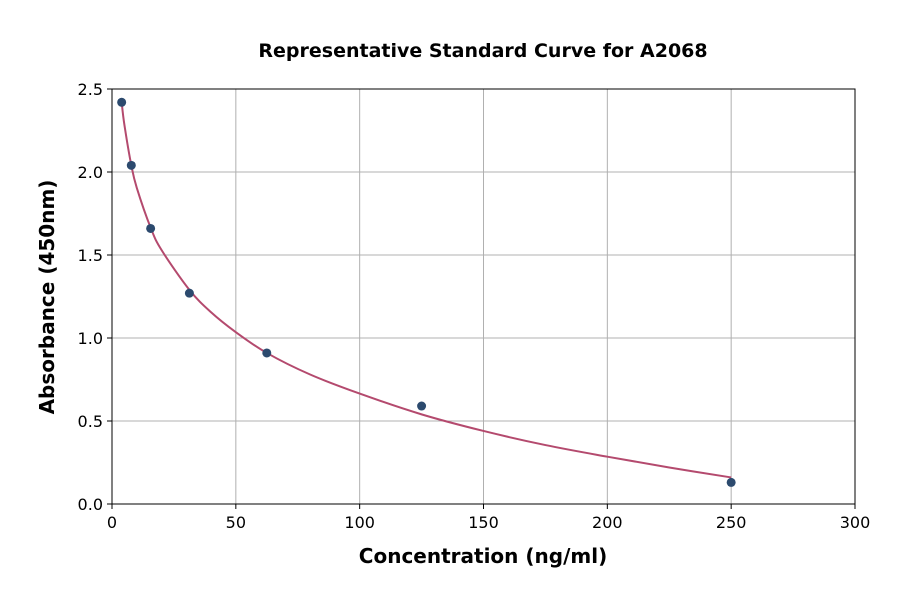 The width and height of the screenshot is (900, 598). Describe the element at coordinates (90, 338) in the screenshot. I see `y-tick-label: 1.0` at that location.